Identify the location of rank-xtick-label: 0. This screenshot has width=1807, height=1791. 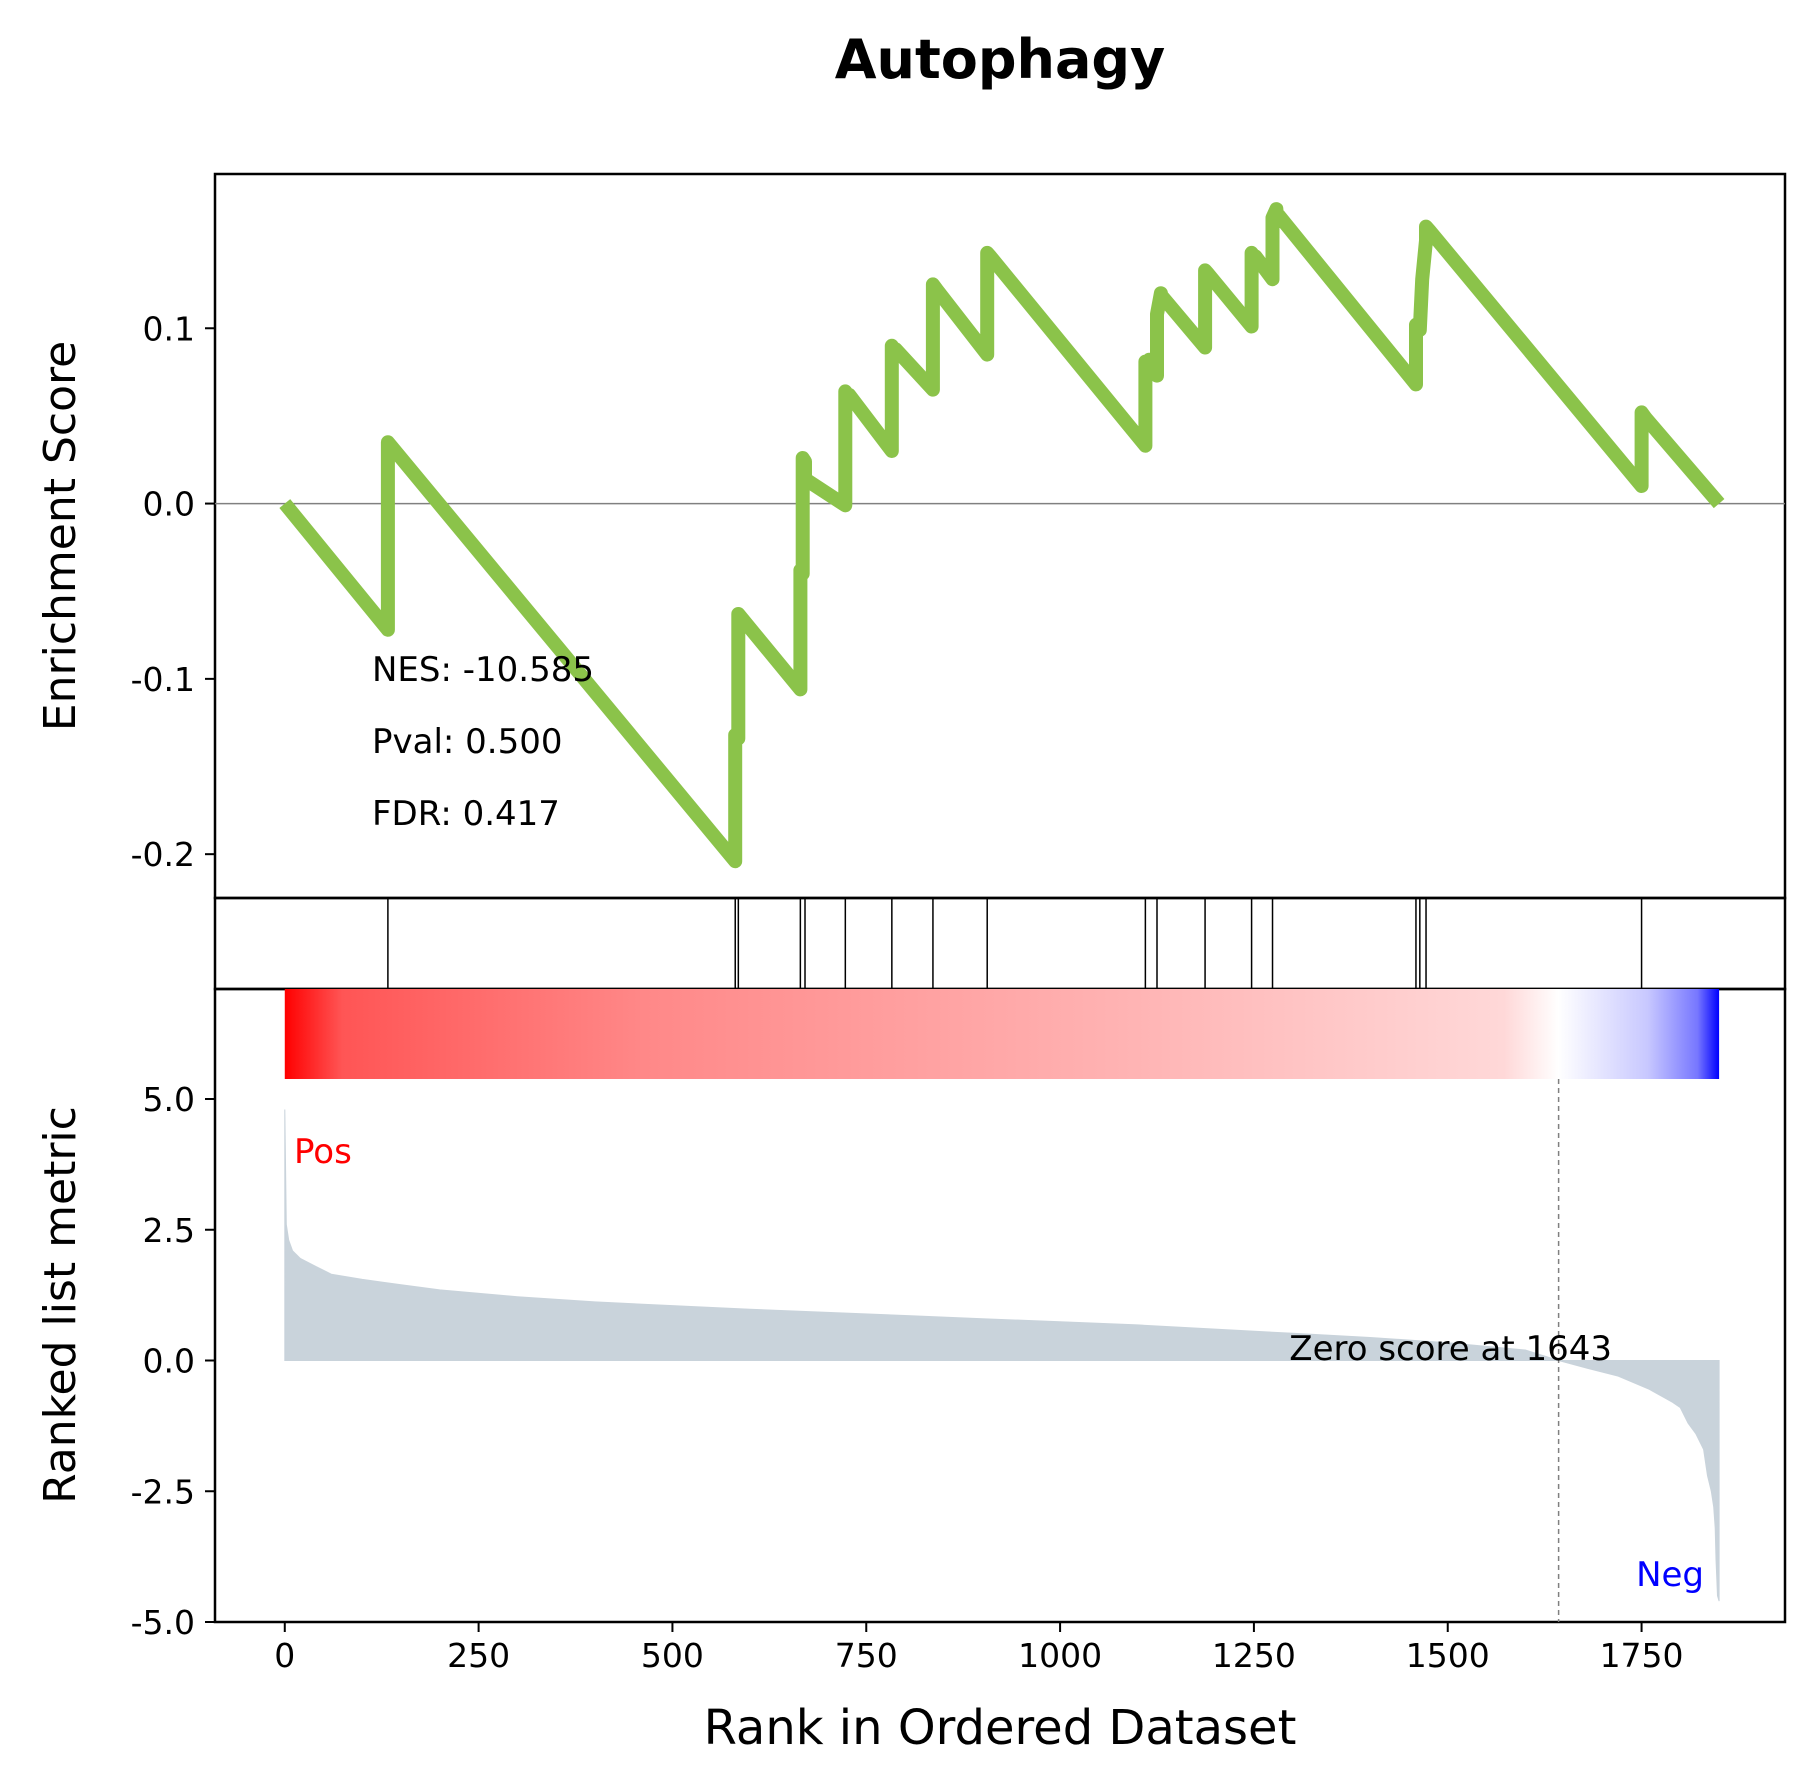
(284, 1655).